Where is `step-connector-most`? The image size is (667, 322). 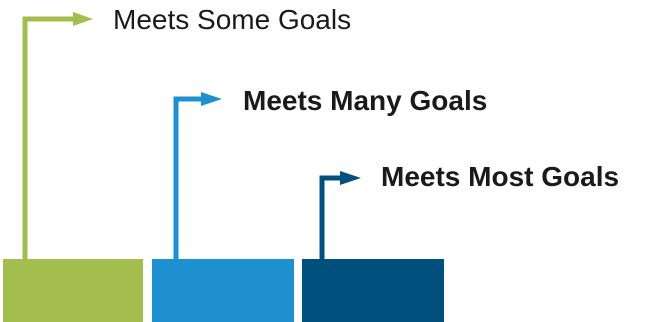
step-connector-most is located at coordinates (330, 217).